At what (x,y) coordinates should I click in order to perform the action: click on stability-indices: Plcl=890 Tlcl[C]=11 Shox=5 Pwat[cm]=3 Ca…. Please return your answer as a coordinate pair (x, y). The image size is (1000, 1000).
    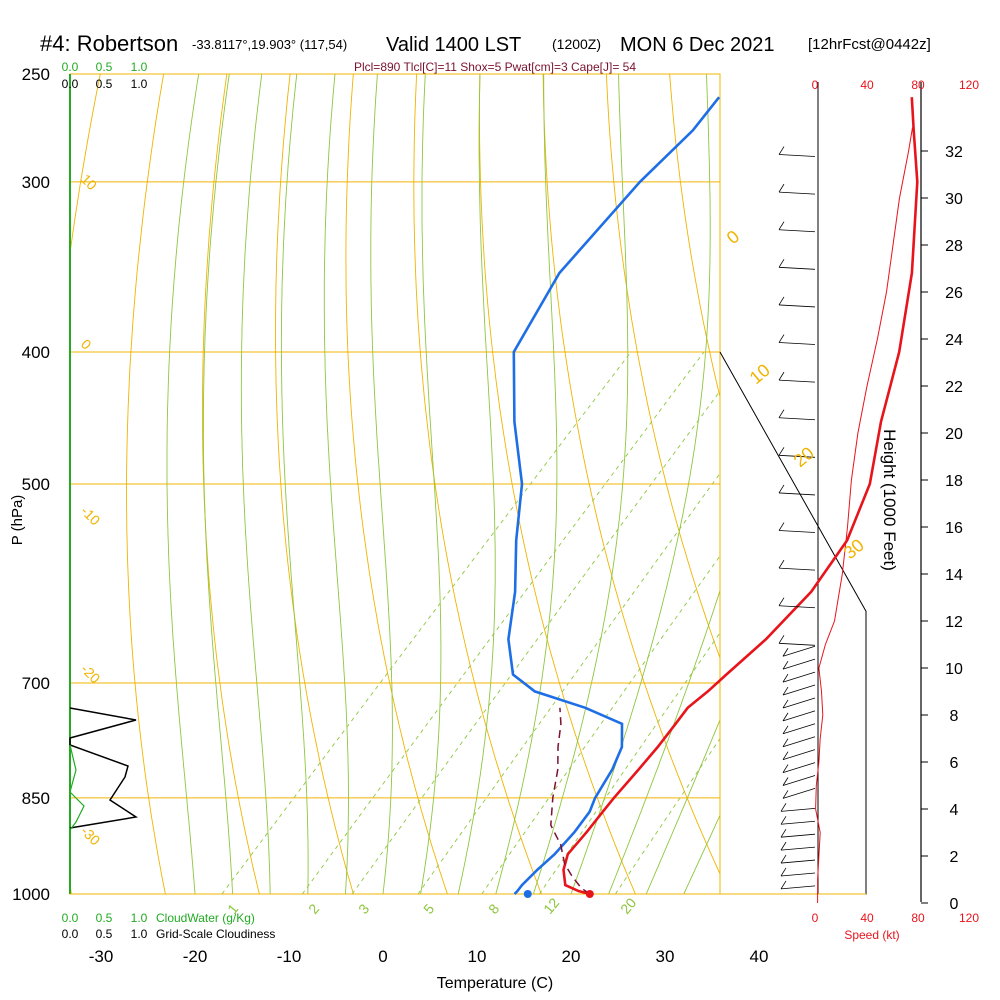
    Looking at the image, I should click on (495, 67).